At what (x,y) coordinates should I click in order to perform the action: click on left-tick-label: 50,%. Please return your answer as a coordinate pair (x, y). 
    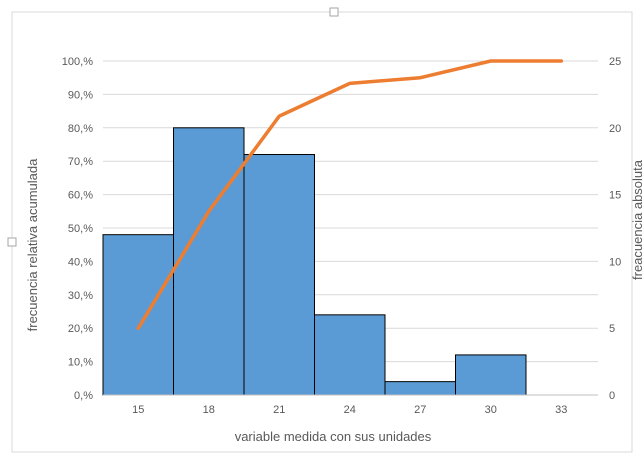
    Looking at the image, I should click on (80, 229).